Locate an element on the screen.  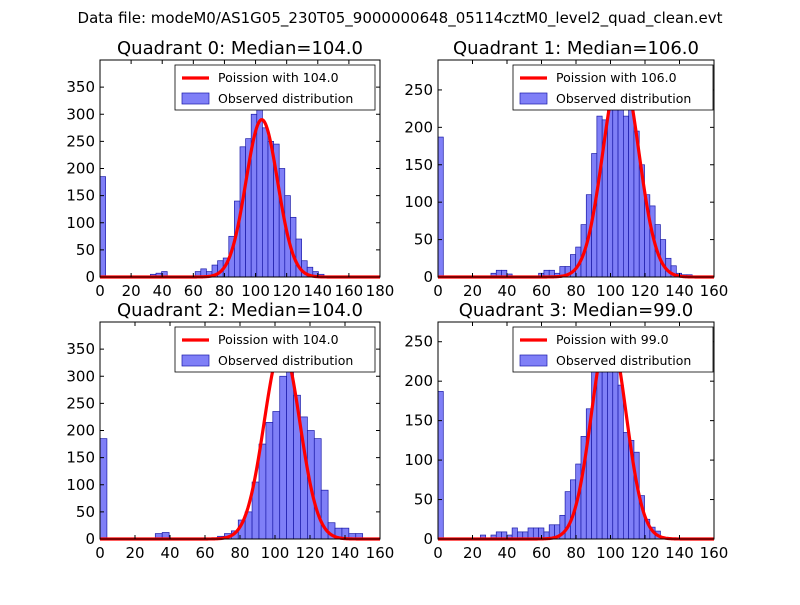
panel-title: Quadrant 0: Median=104.0 is located at coordinates (240, 48).